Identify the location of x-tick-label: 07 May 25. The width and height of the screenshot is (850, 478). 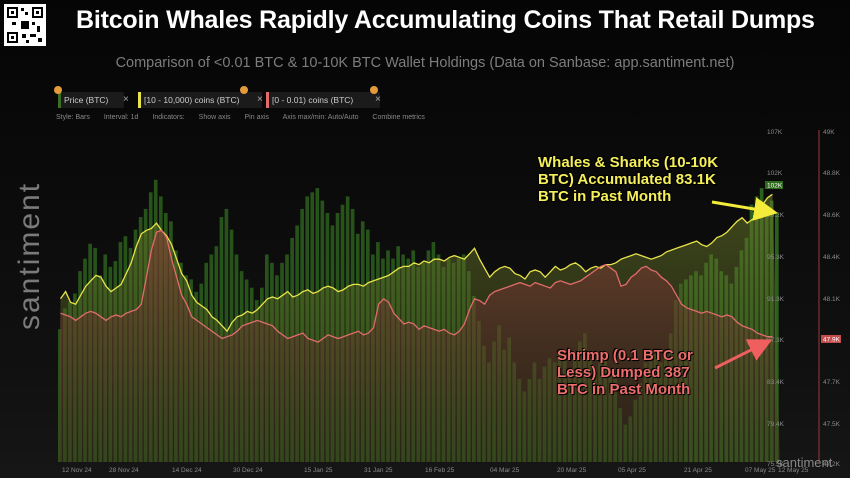
(760, 470).